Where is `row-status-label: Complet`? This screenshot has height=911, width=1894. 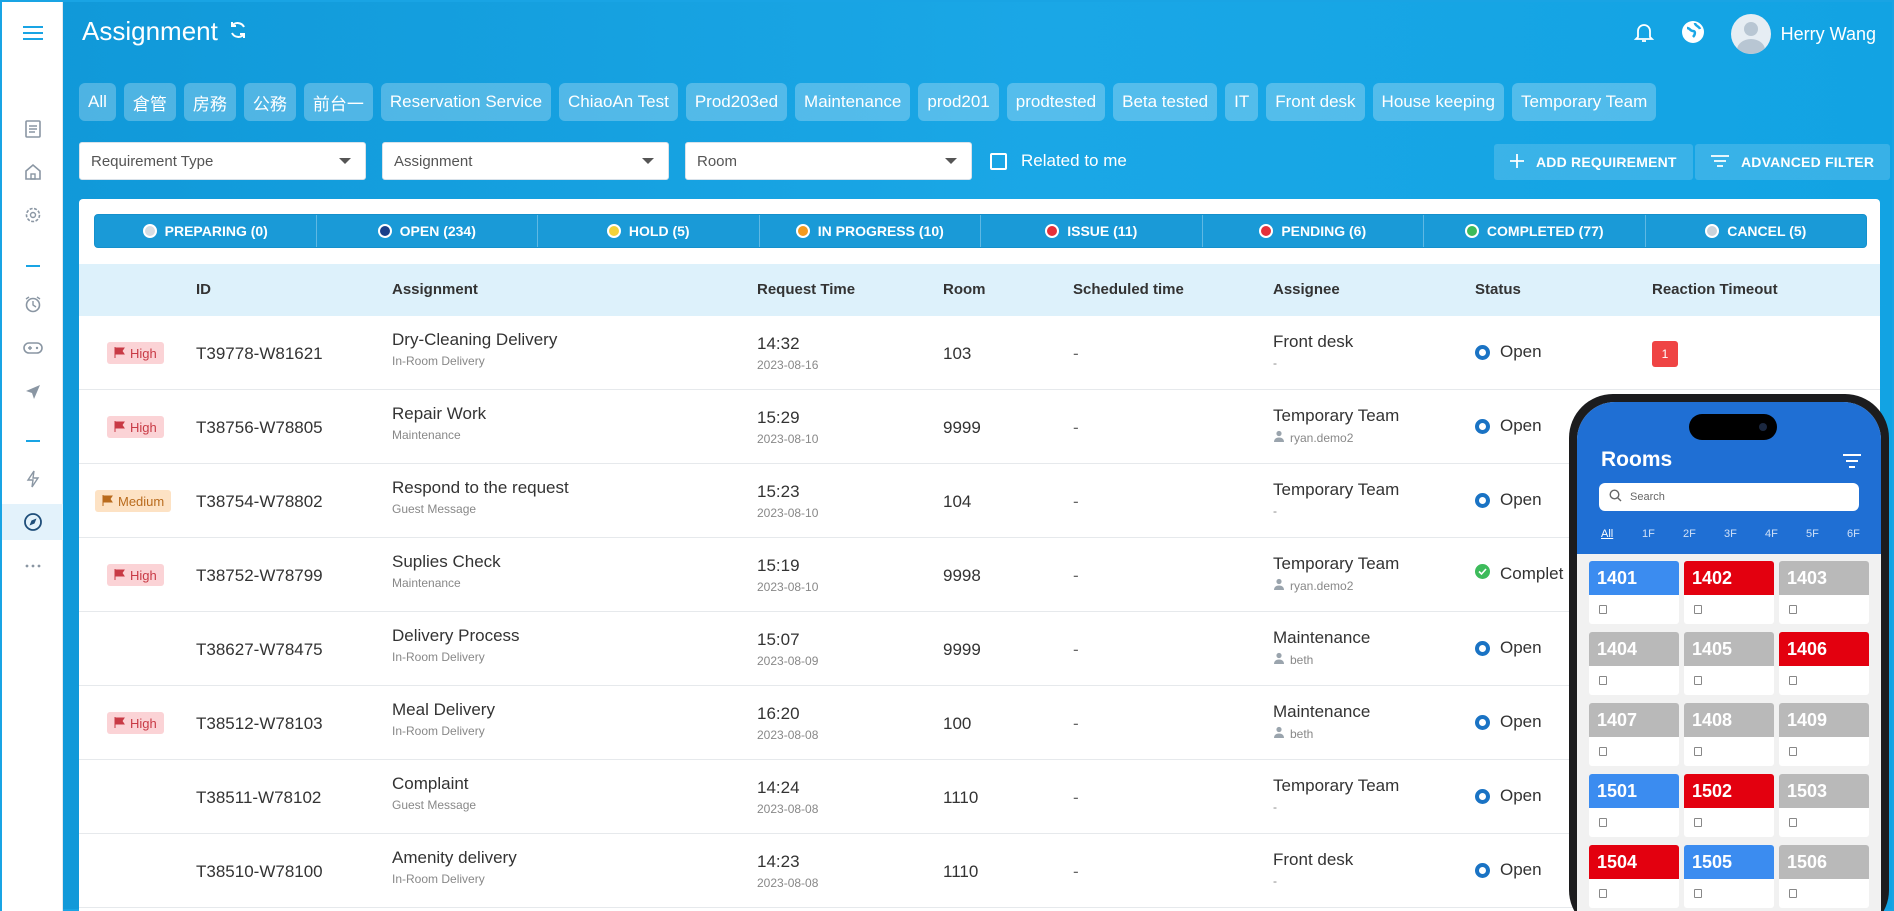 row-status-label: Complet is located at coordinates (1532, 573).